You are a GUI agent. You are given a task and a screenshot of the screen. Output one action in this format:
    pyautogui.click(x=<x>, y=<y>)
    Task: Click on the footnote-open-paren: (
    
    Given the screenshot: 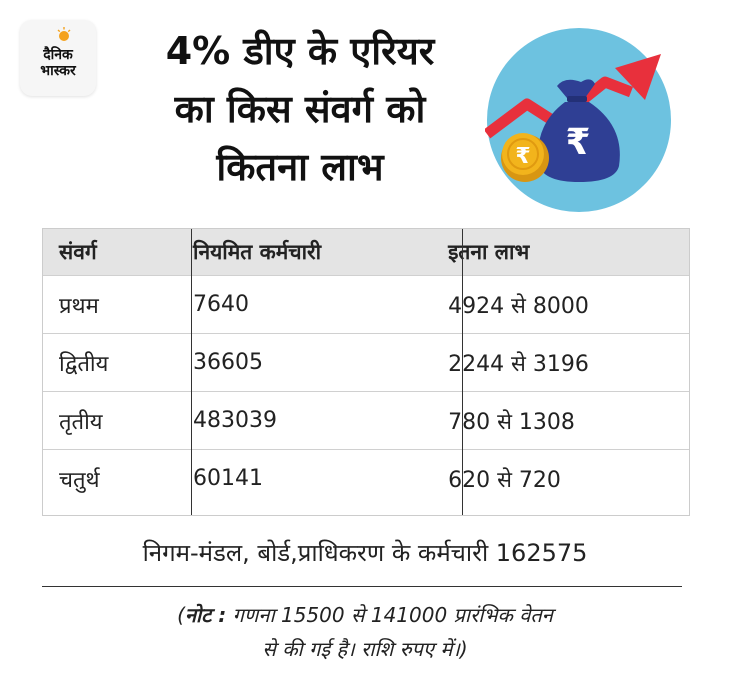 What is the action you would take?
    pyautogui.click(x=181, y=615)
    